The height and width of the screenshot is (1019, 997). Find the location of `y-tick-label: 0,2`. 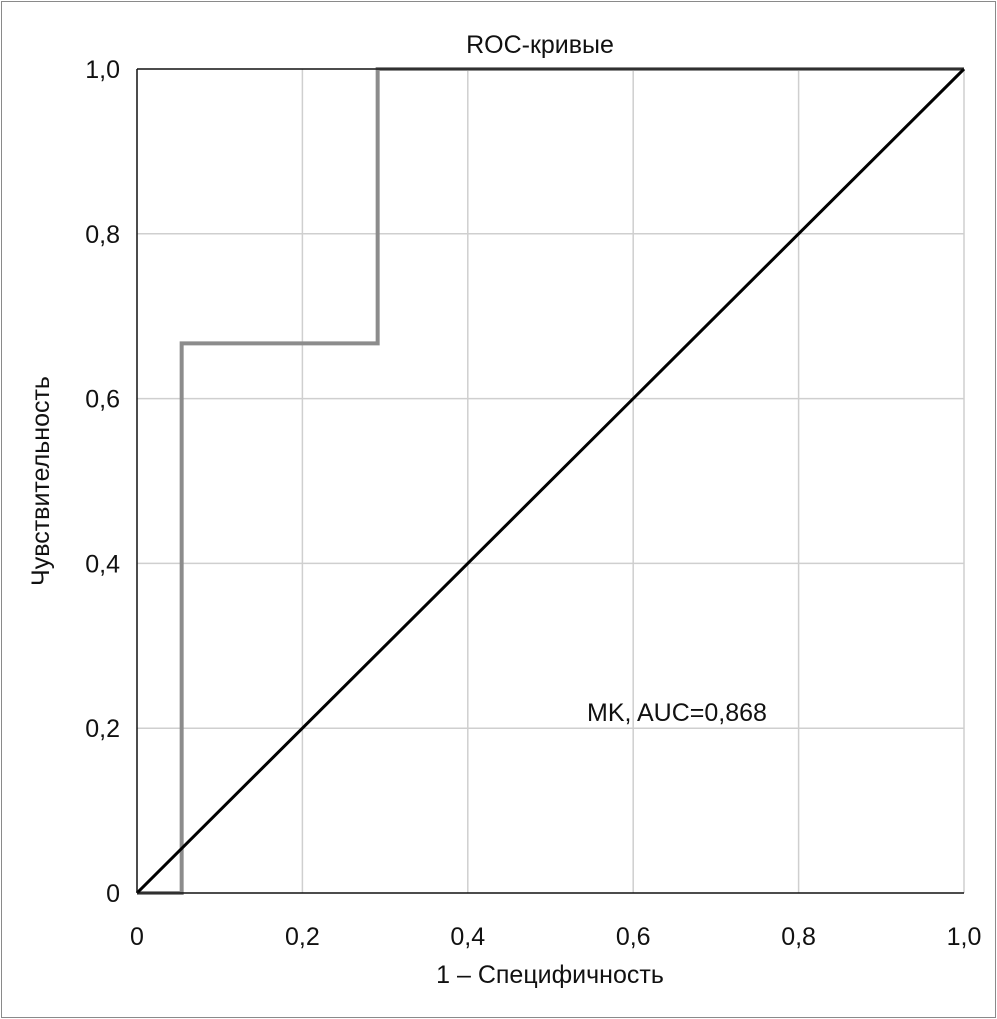

y-tick-label: 0,2 is located at coordinates (102, 729).